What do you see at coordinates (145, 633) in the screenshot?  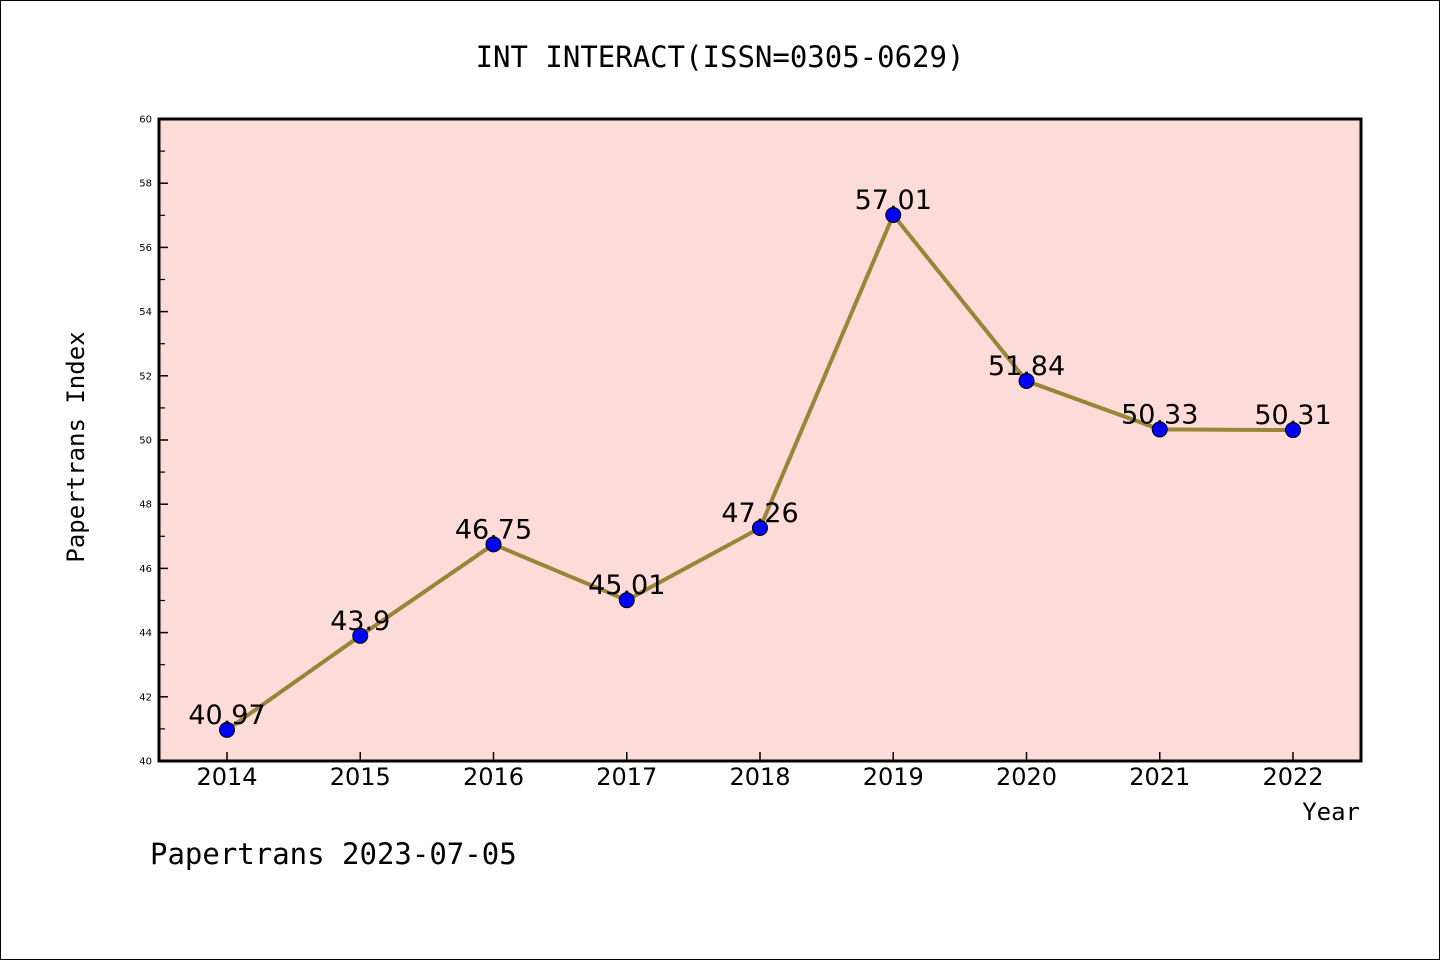 I see `y-tick-label: 44` at bounding box center [145, 633].